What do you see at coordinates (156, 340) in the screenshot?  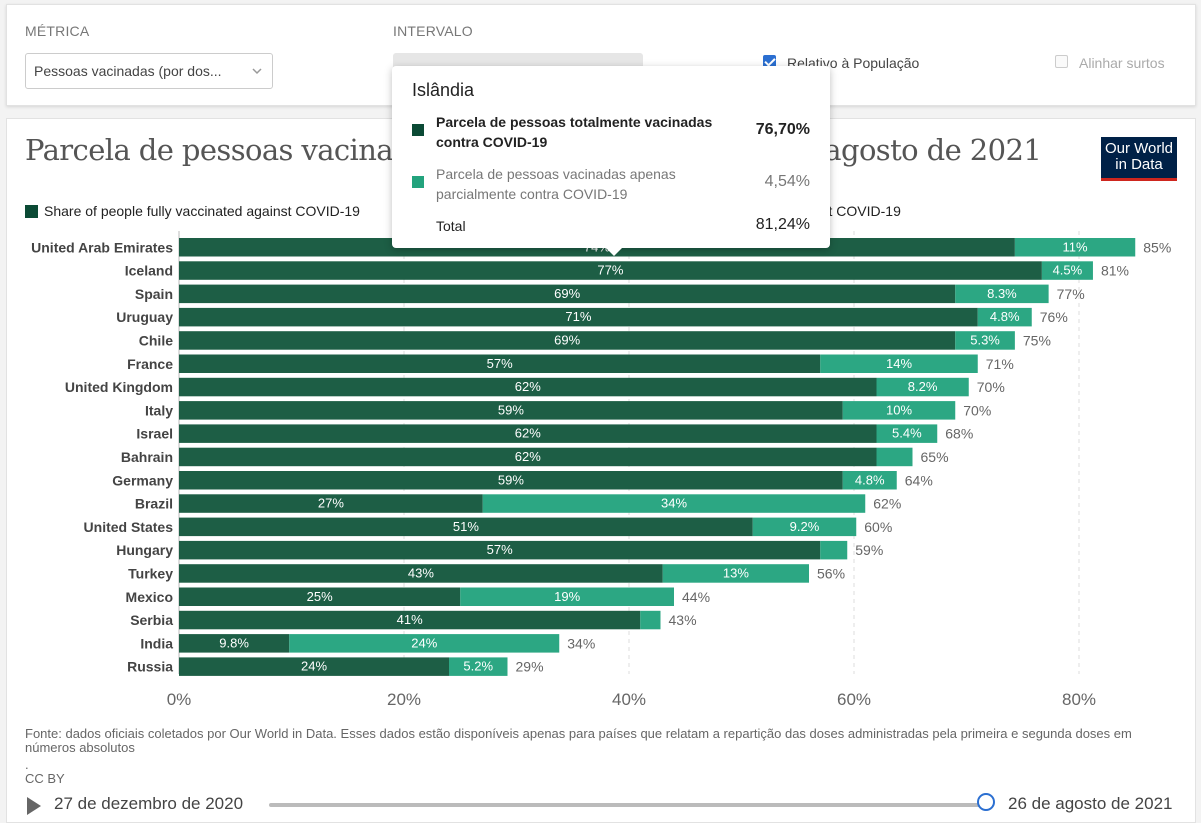 I see `category-label: Chile` at bounding box center [156, 340].